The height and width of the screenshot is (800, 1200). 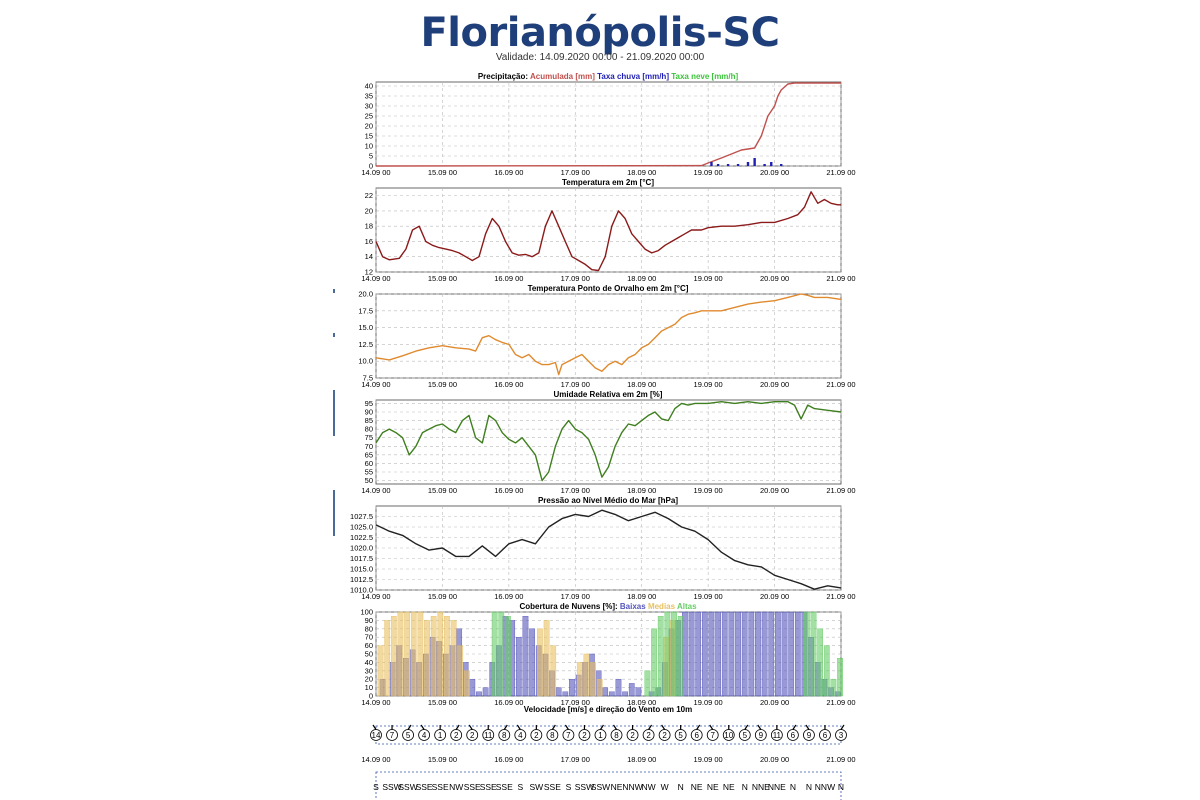 I want to click on y-tick-label: 20.0, so click(x=365, y=294).